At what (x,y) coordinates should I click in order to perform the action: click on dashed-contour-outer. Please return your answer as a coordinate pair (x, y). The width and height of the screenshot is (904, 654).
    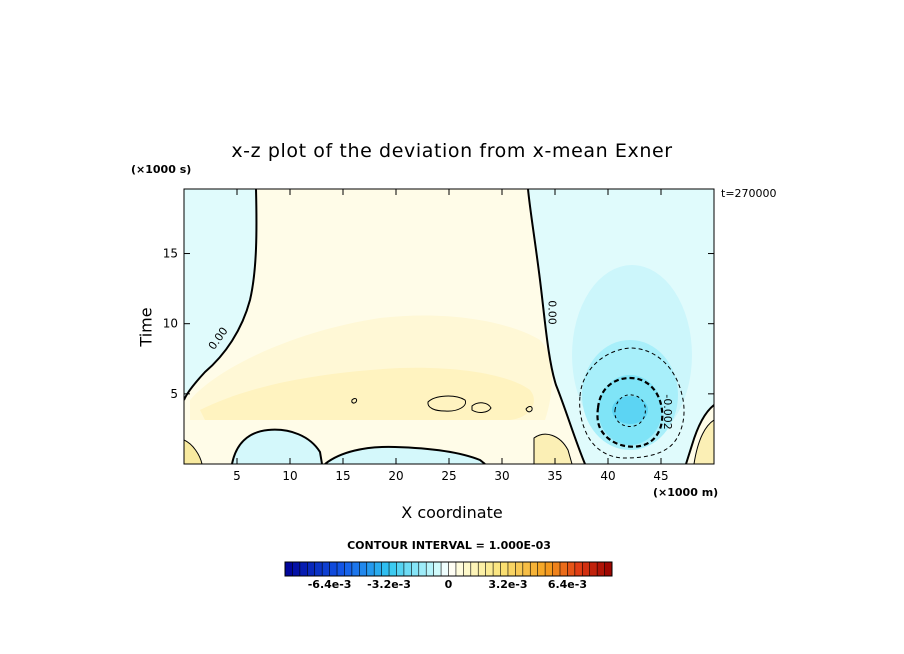
    Looking at the image, I should click on (632, 403).